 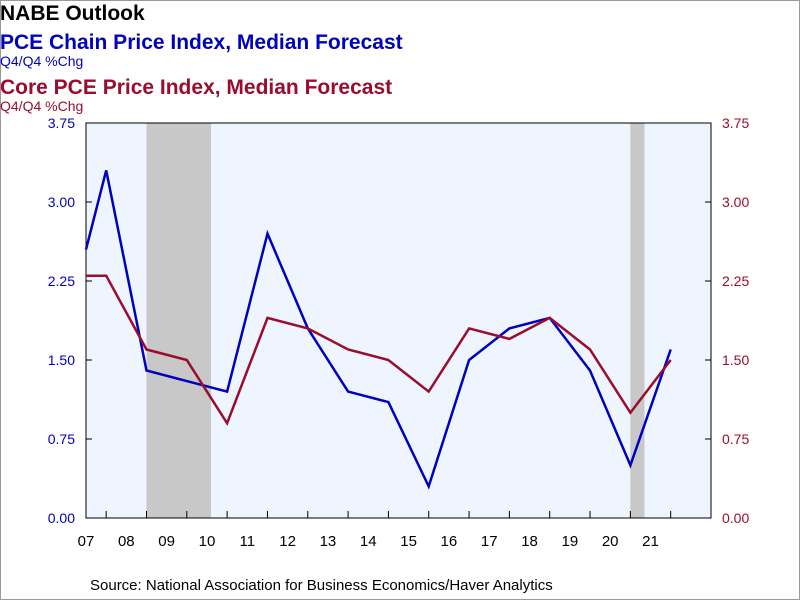 What do you see at coordinates (328, 541) in the screenshot?
I see `x-tick-label: 13` at bounding box center [328, 541].